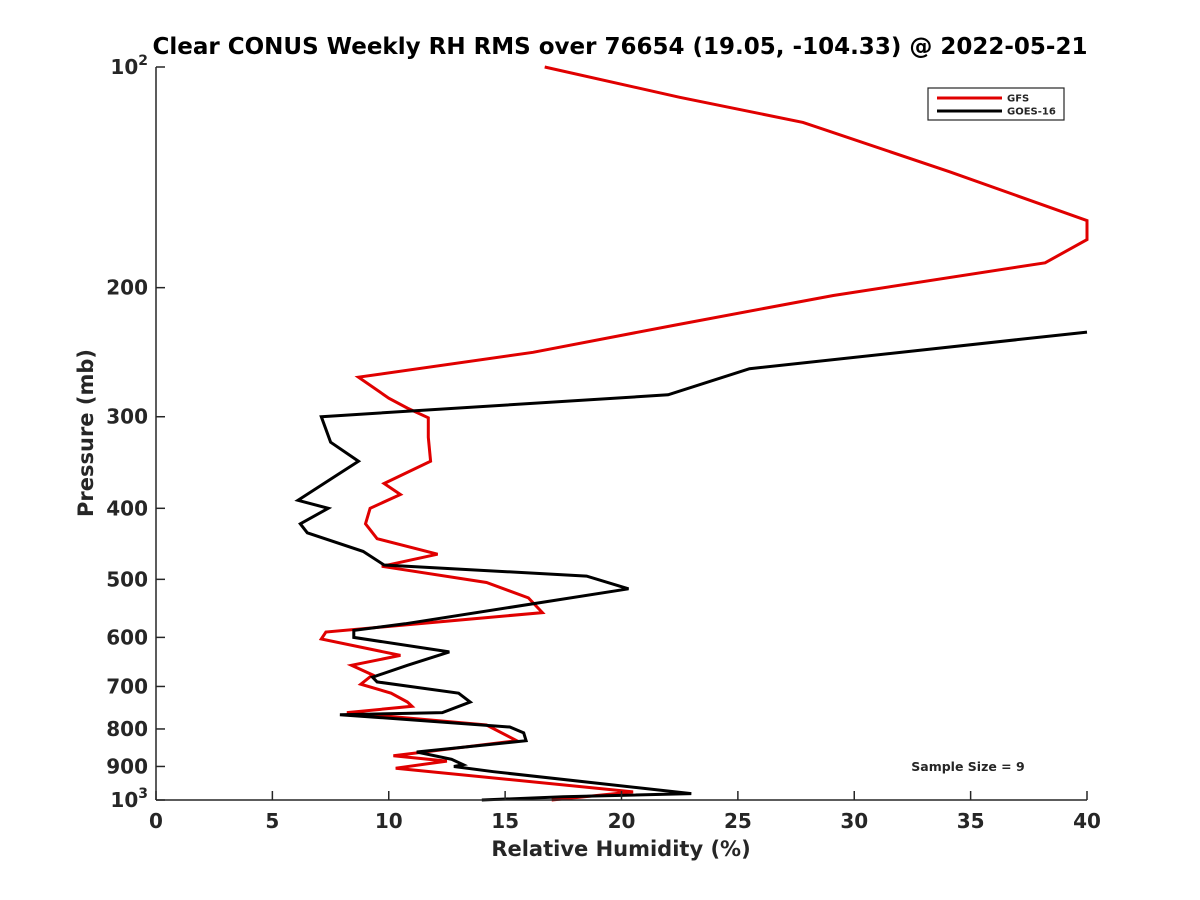 The height and width of the screenshot is (900, 1200). Describe the element at coordinates (127, 766) in the screenshot. I see `y-tick-label: 900` at that location.